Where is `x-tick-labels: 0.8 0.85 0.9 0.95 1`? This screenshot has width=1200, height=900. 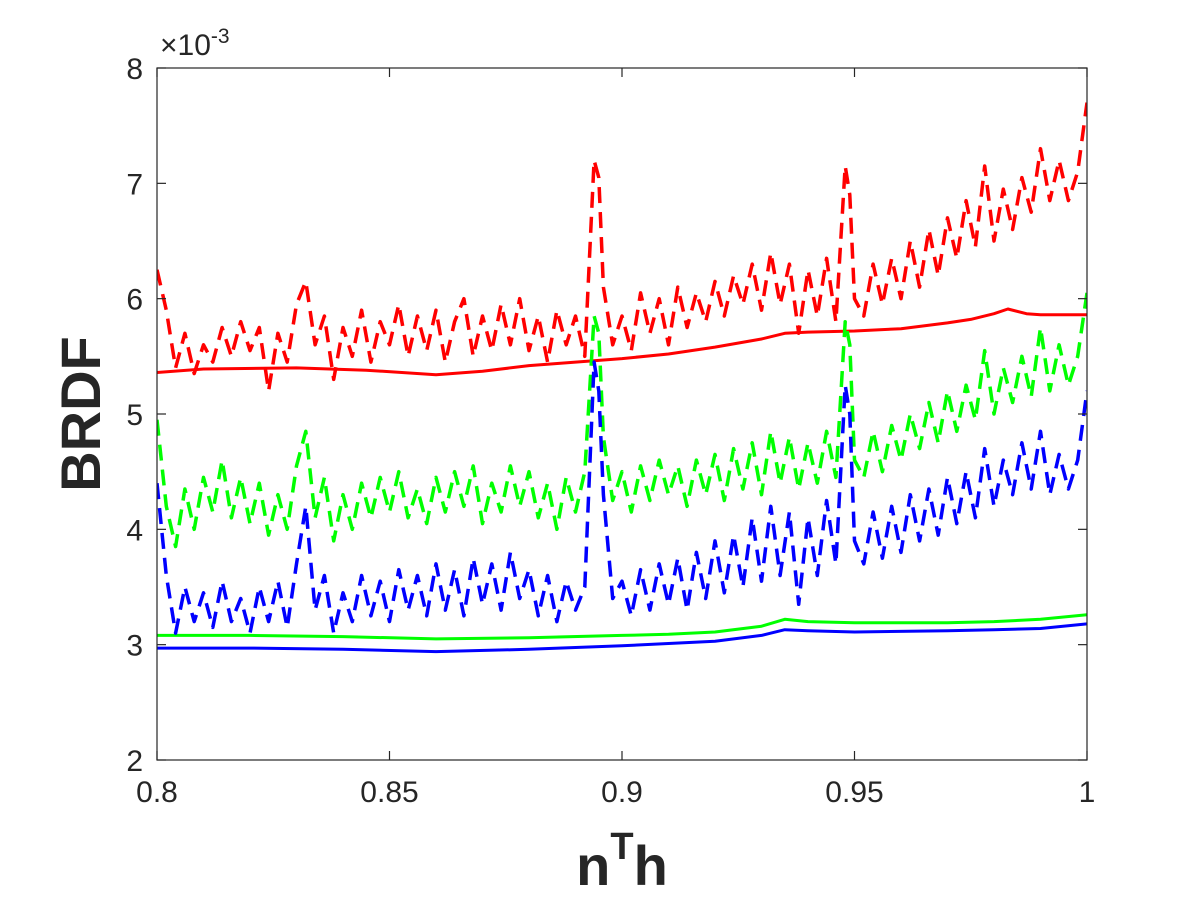 x-tick-labels: 0.8 0.85 0.9 0.95 1 is located at coordinates (615, 792).